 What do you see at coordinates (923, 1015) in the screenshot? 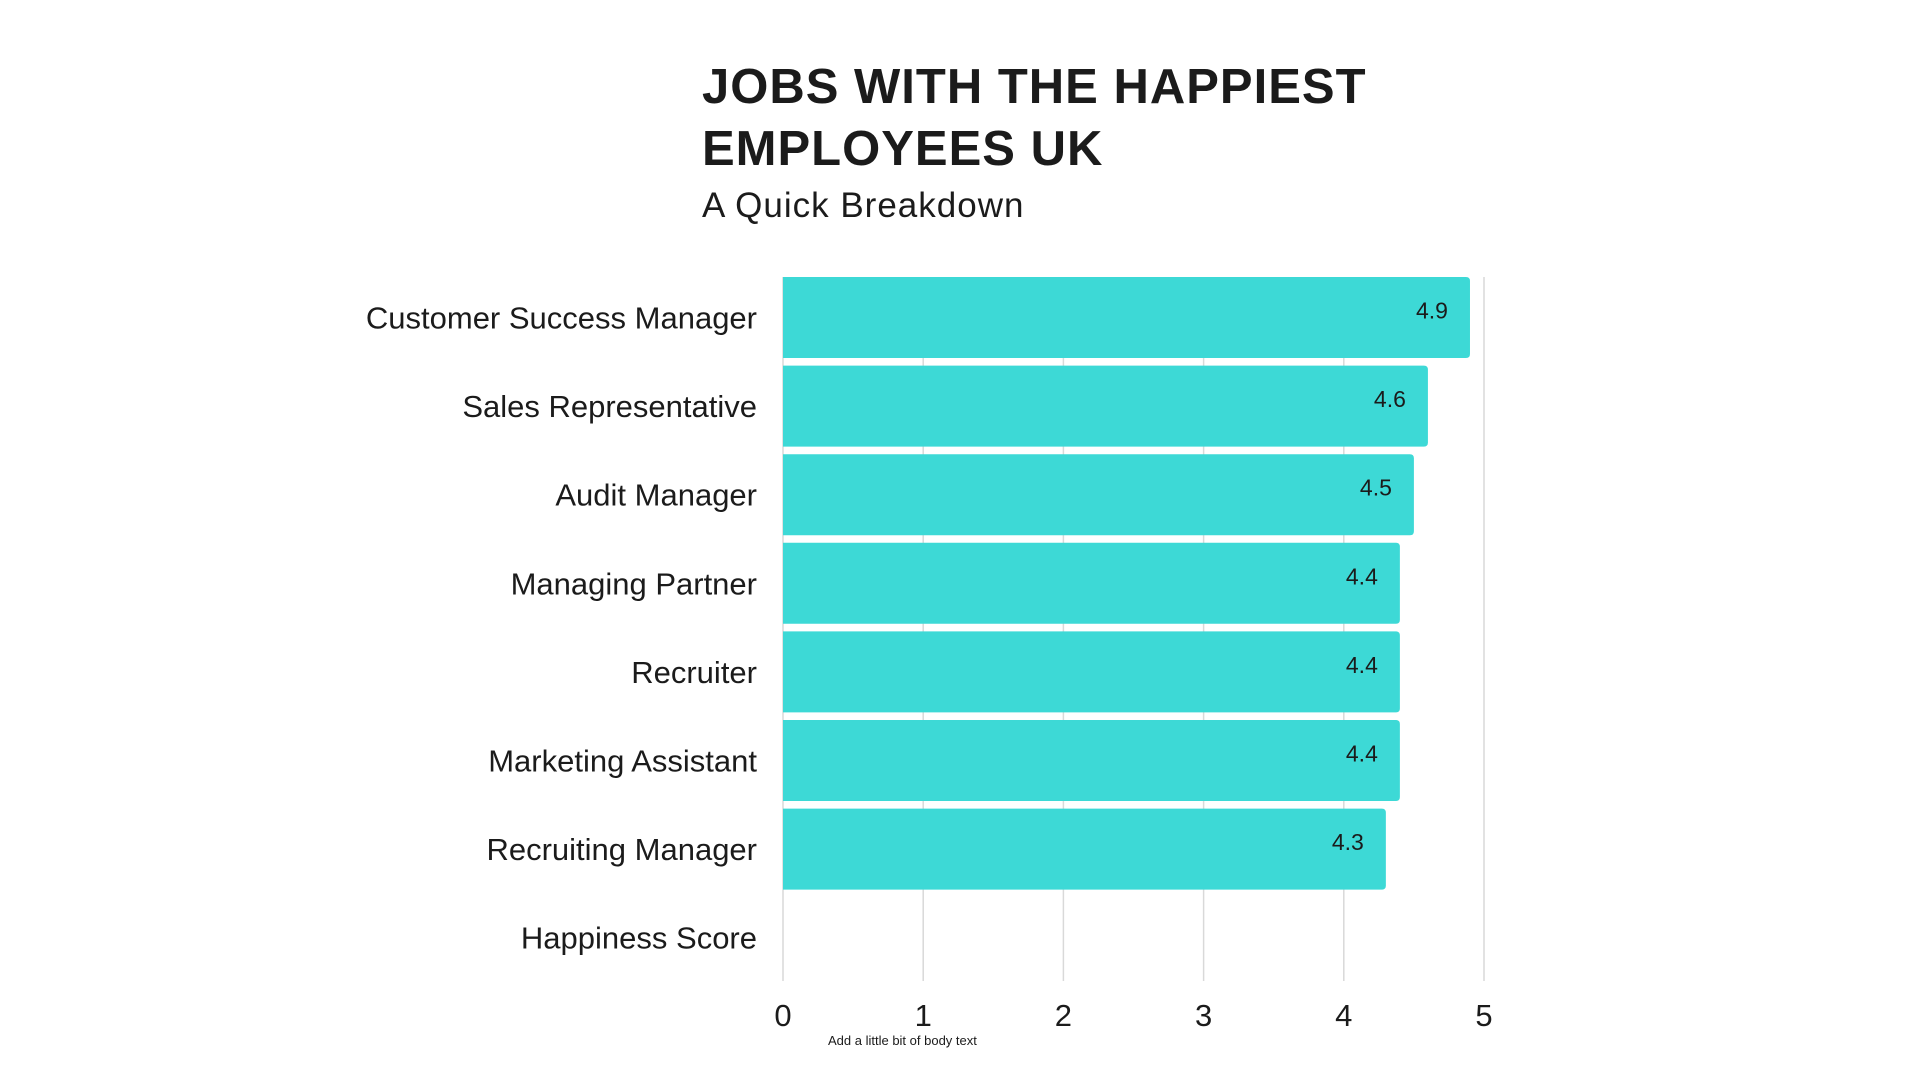
I see `x-tick-label: 1` at bounding box center [923, 1015].